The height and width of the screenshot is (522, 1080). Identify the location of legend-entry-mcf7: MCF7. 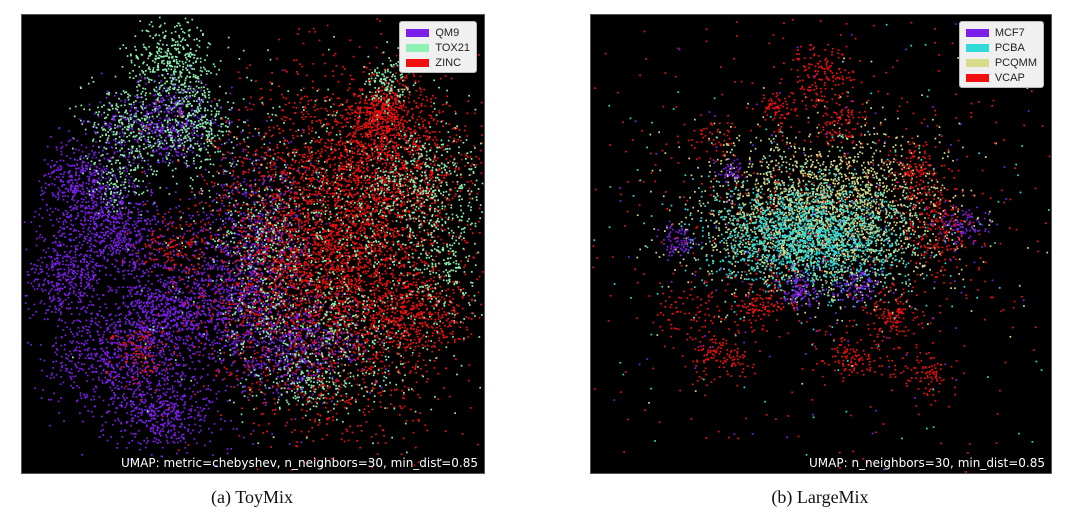
(1001, 32).